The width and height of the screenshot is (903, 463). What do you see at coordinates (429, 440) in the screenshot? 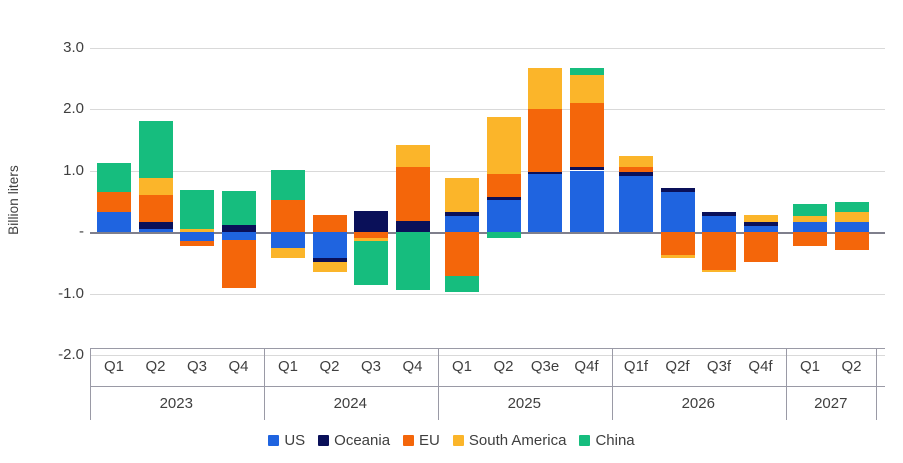
I see `legend-label: EU` at bounding box center [429, 440].